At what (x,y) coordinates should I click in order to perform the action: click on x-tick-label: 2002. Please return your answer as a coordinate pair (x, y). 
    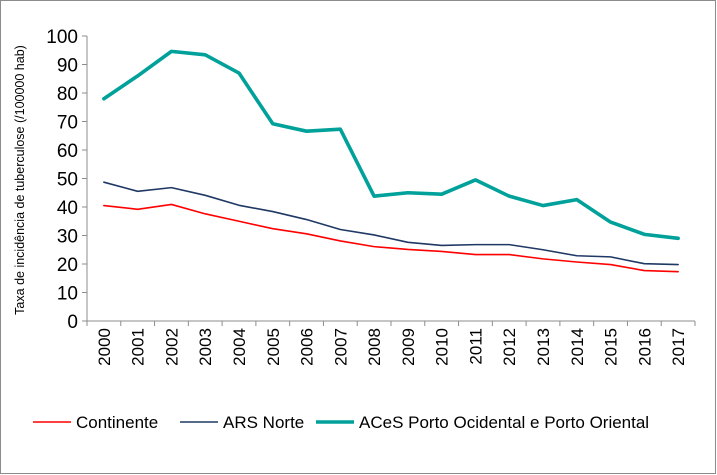
    Looking at the image, I should click on (171, 347).